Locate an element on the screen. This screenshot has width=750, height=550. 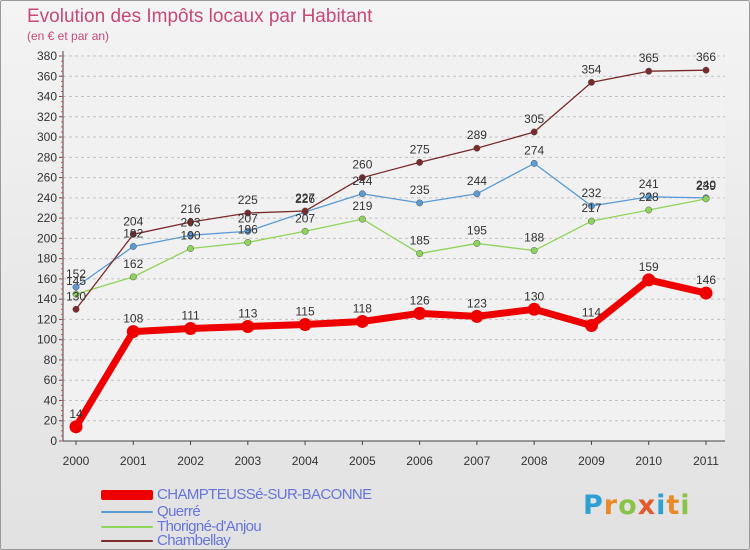
x-tick-label: 2007 is located at coordinates (477, 461).